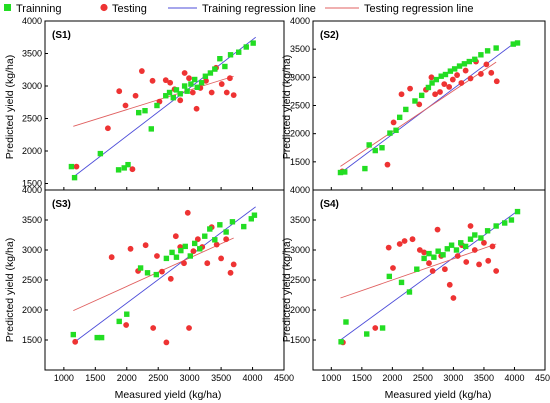 The height and width of the screenshot is (403, 550). I want to click on panel-4-y-tick-label: 2000, so click(300, 310).